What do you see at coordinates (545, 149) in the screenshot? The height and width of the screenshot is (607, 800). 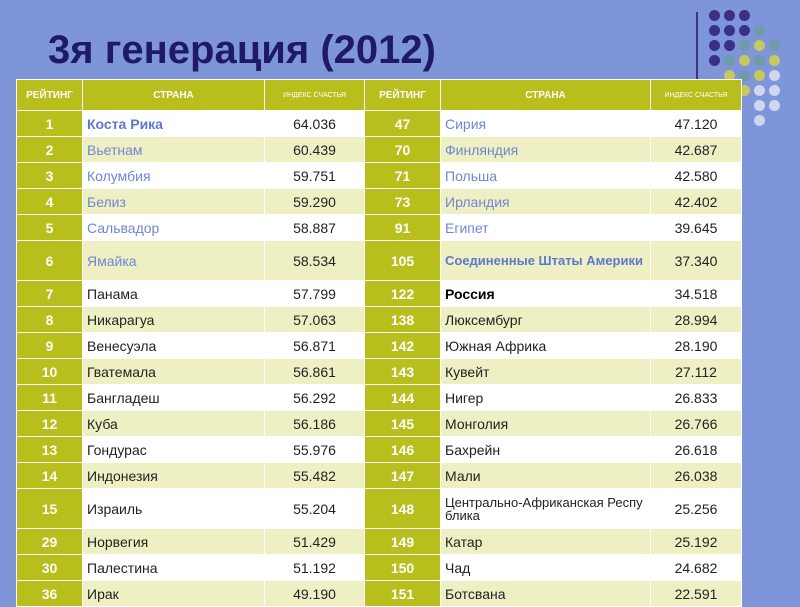 I see `country-cell: Финляндия` at bounding box center [545, 149].